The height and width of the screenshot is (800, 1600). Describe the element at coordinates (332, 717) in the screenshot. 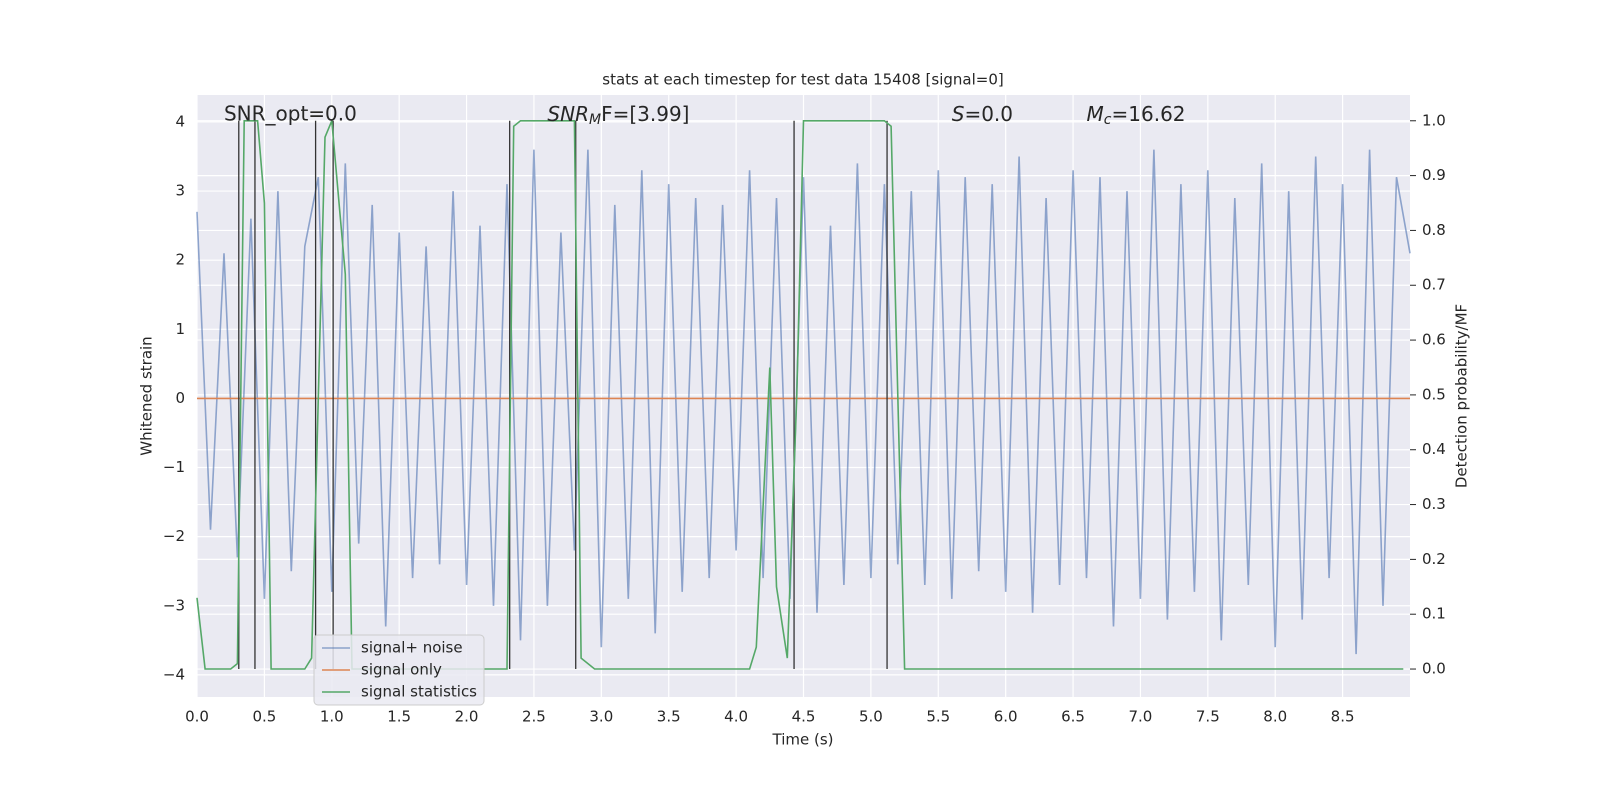

I see `x-tick-label: 1.0` at that location.